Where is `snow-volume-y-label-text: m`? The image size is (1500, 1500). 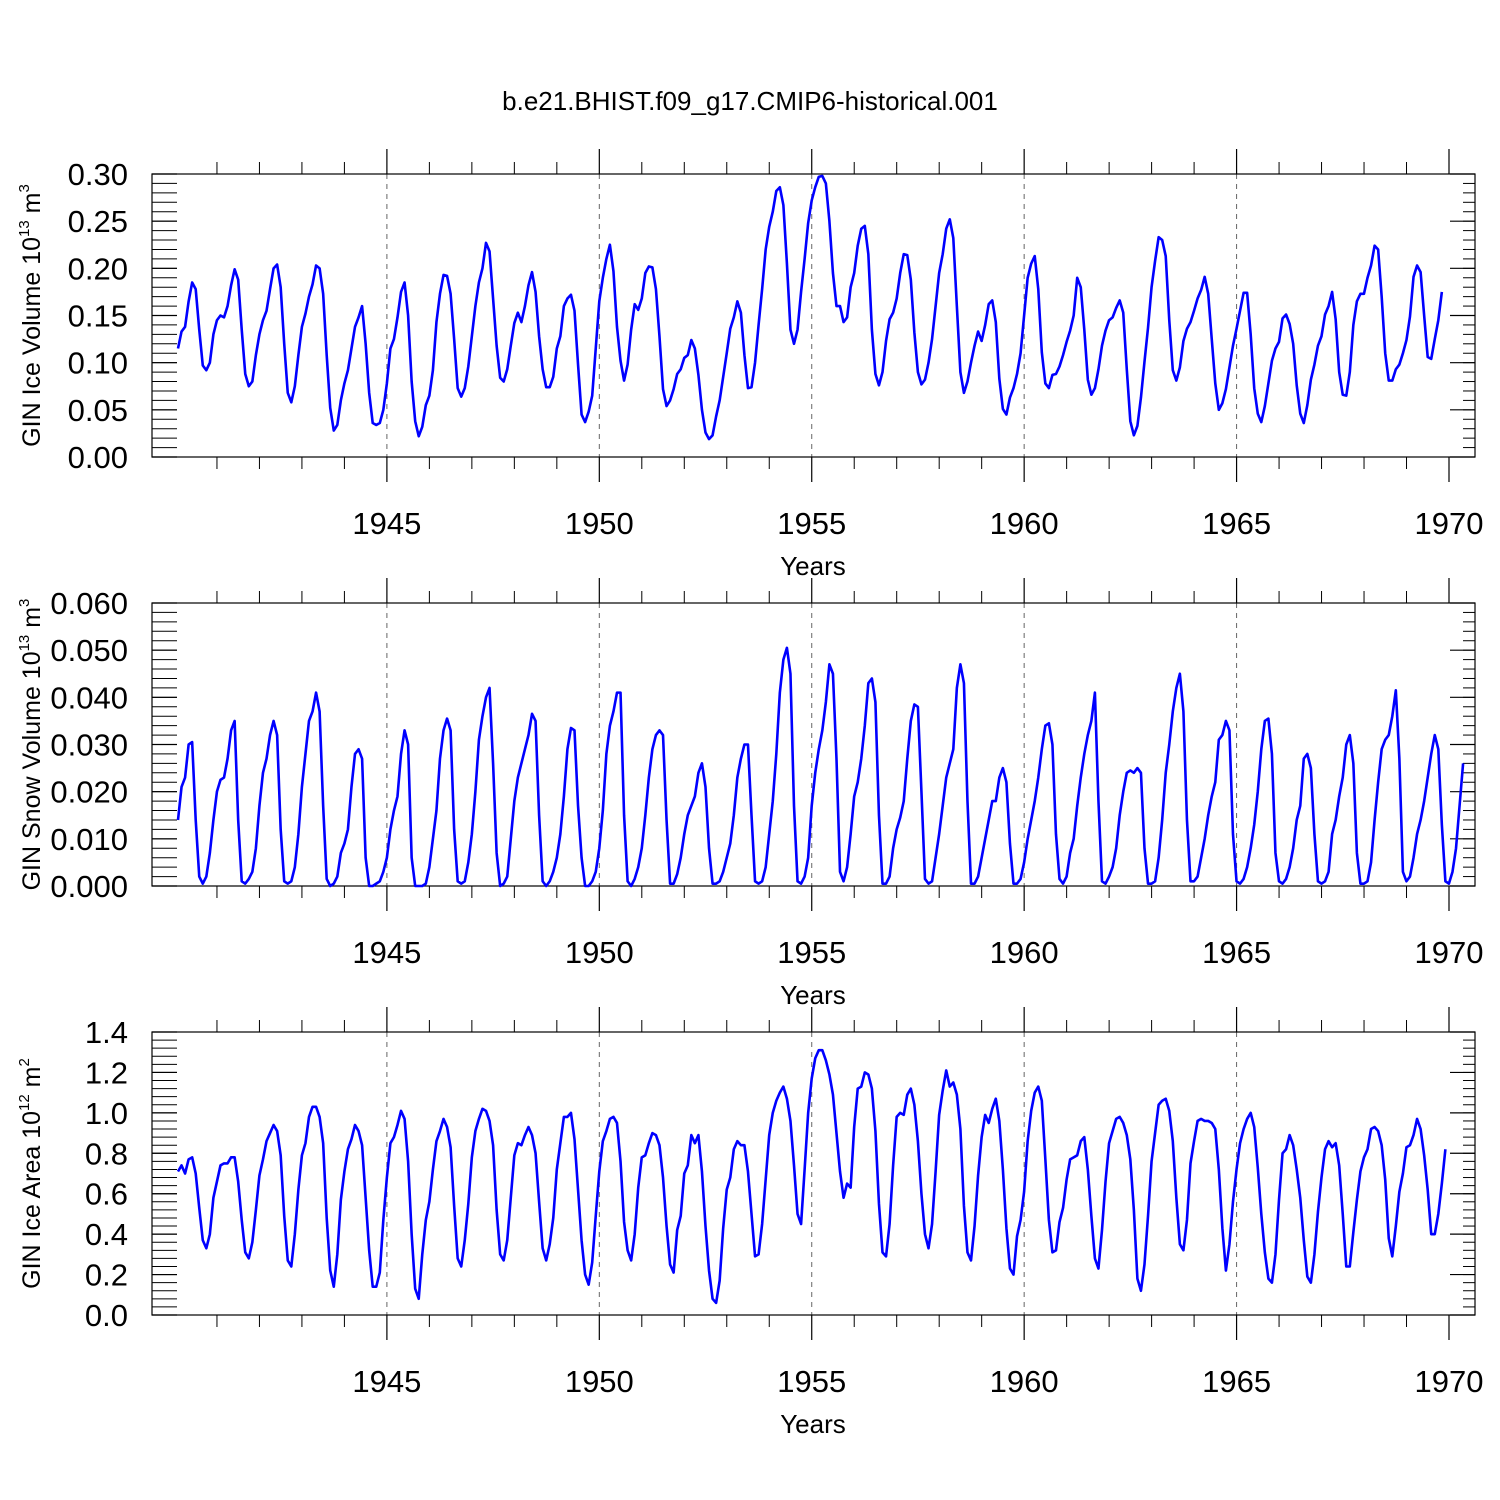 snow-volume-y-label-text: m is located at coordinates (32, 621).